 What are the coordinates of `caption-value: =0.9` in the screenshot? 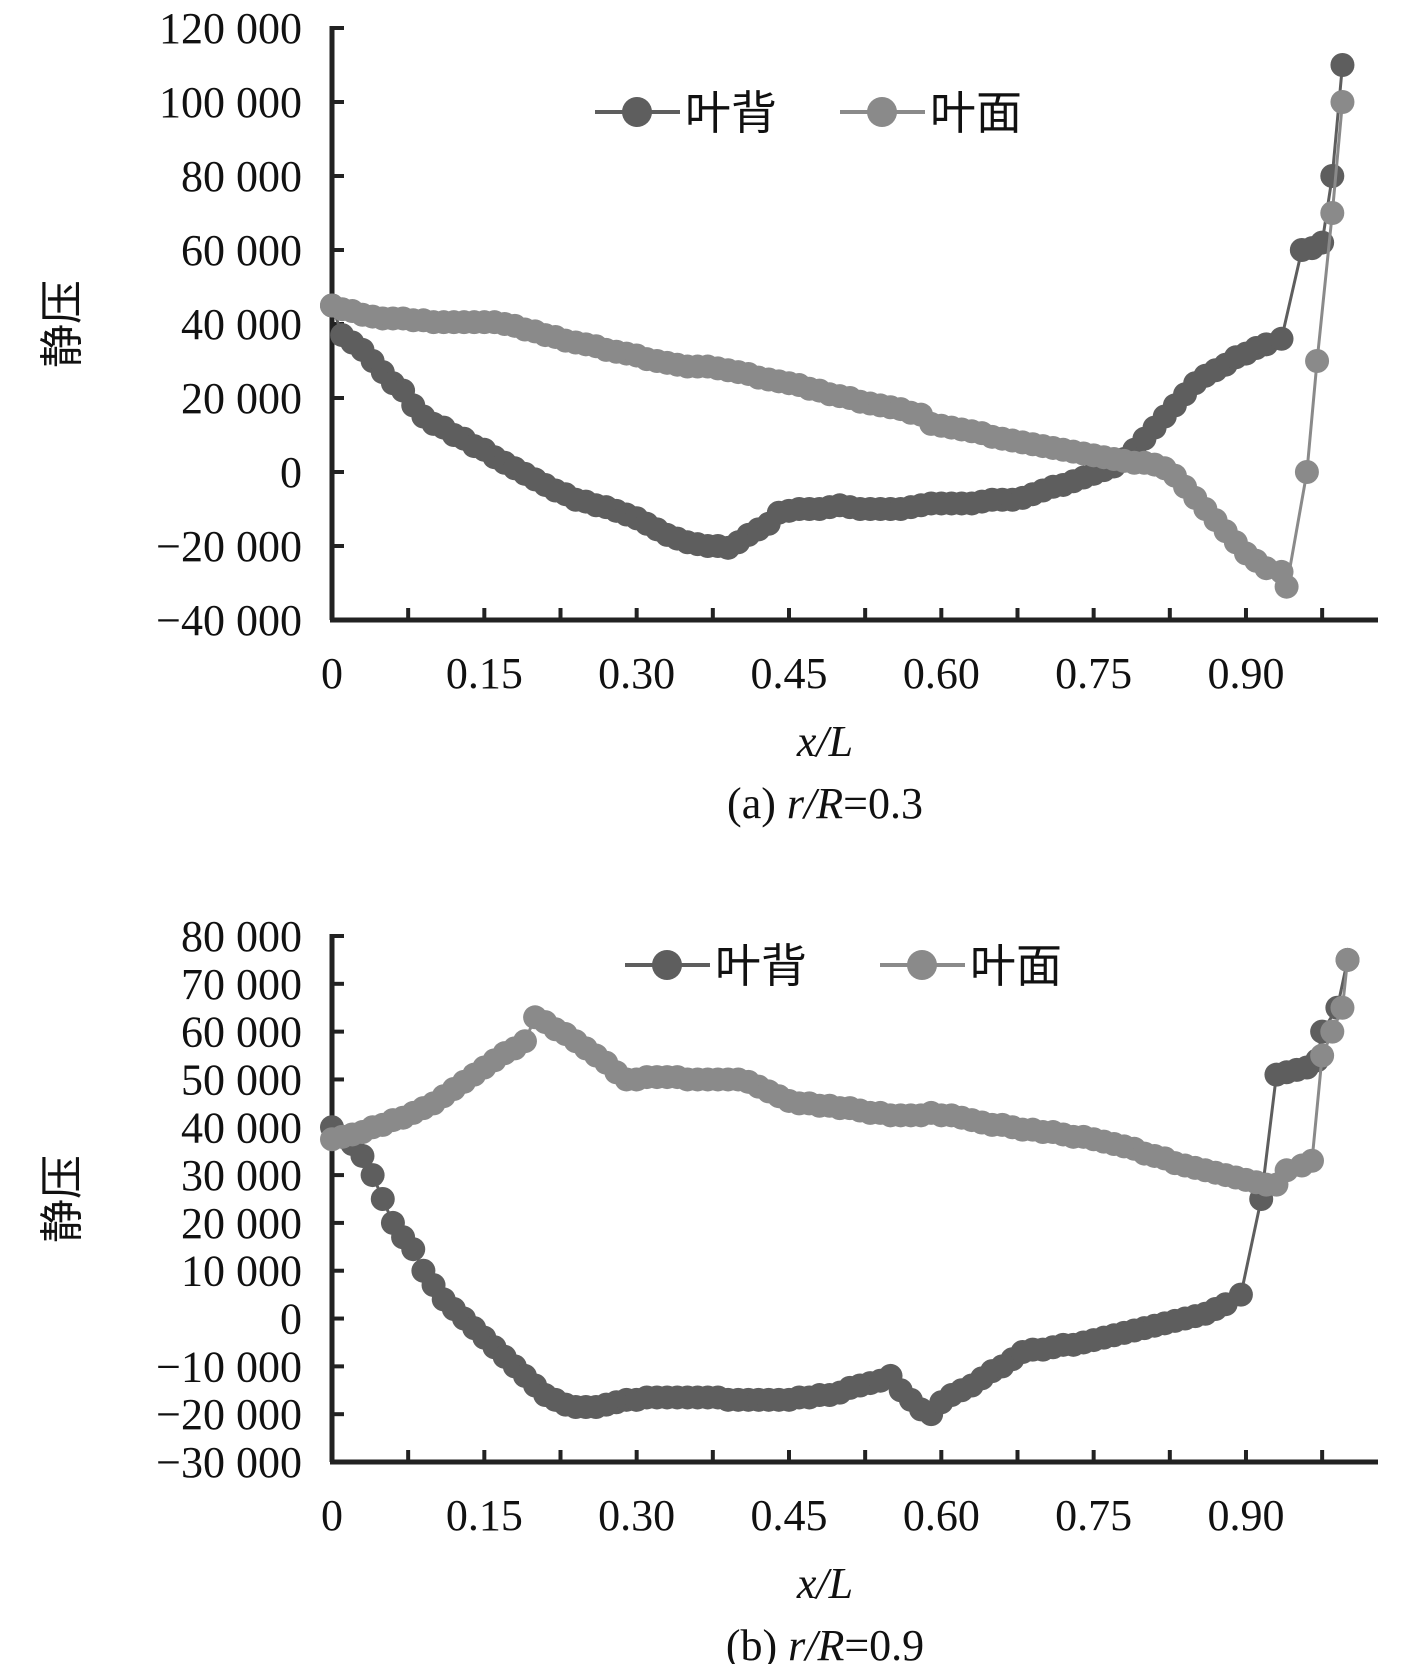 It's located at (884, 1642).